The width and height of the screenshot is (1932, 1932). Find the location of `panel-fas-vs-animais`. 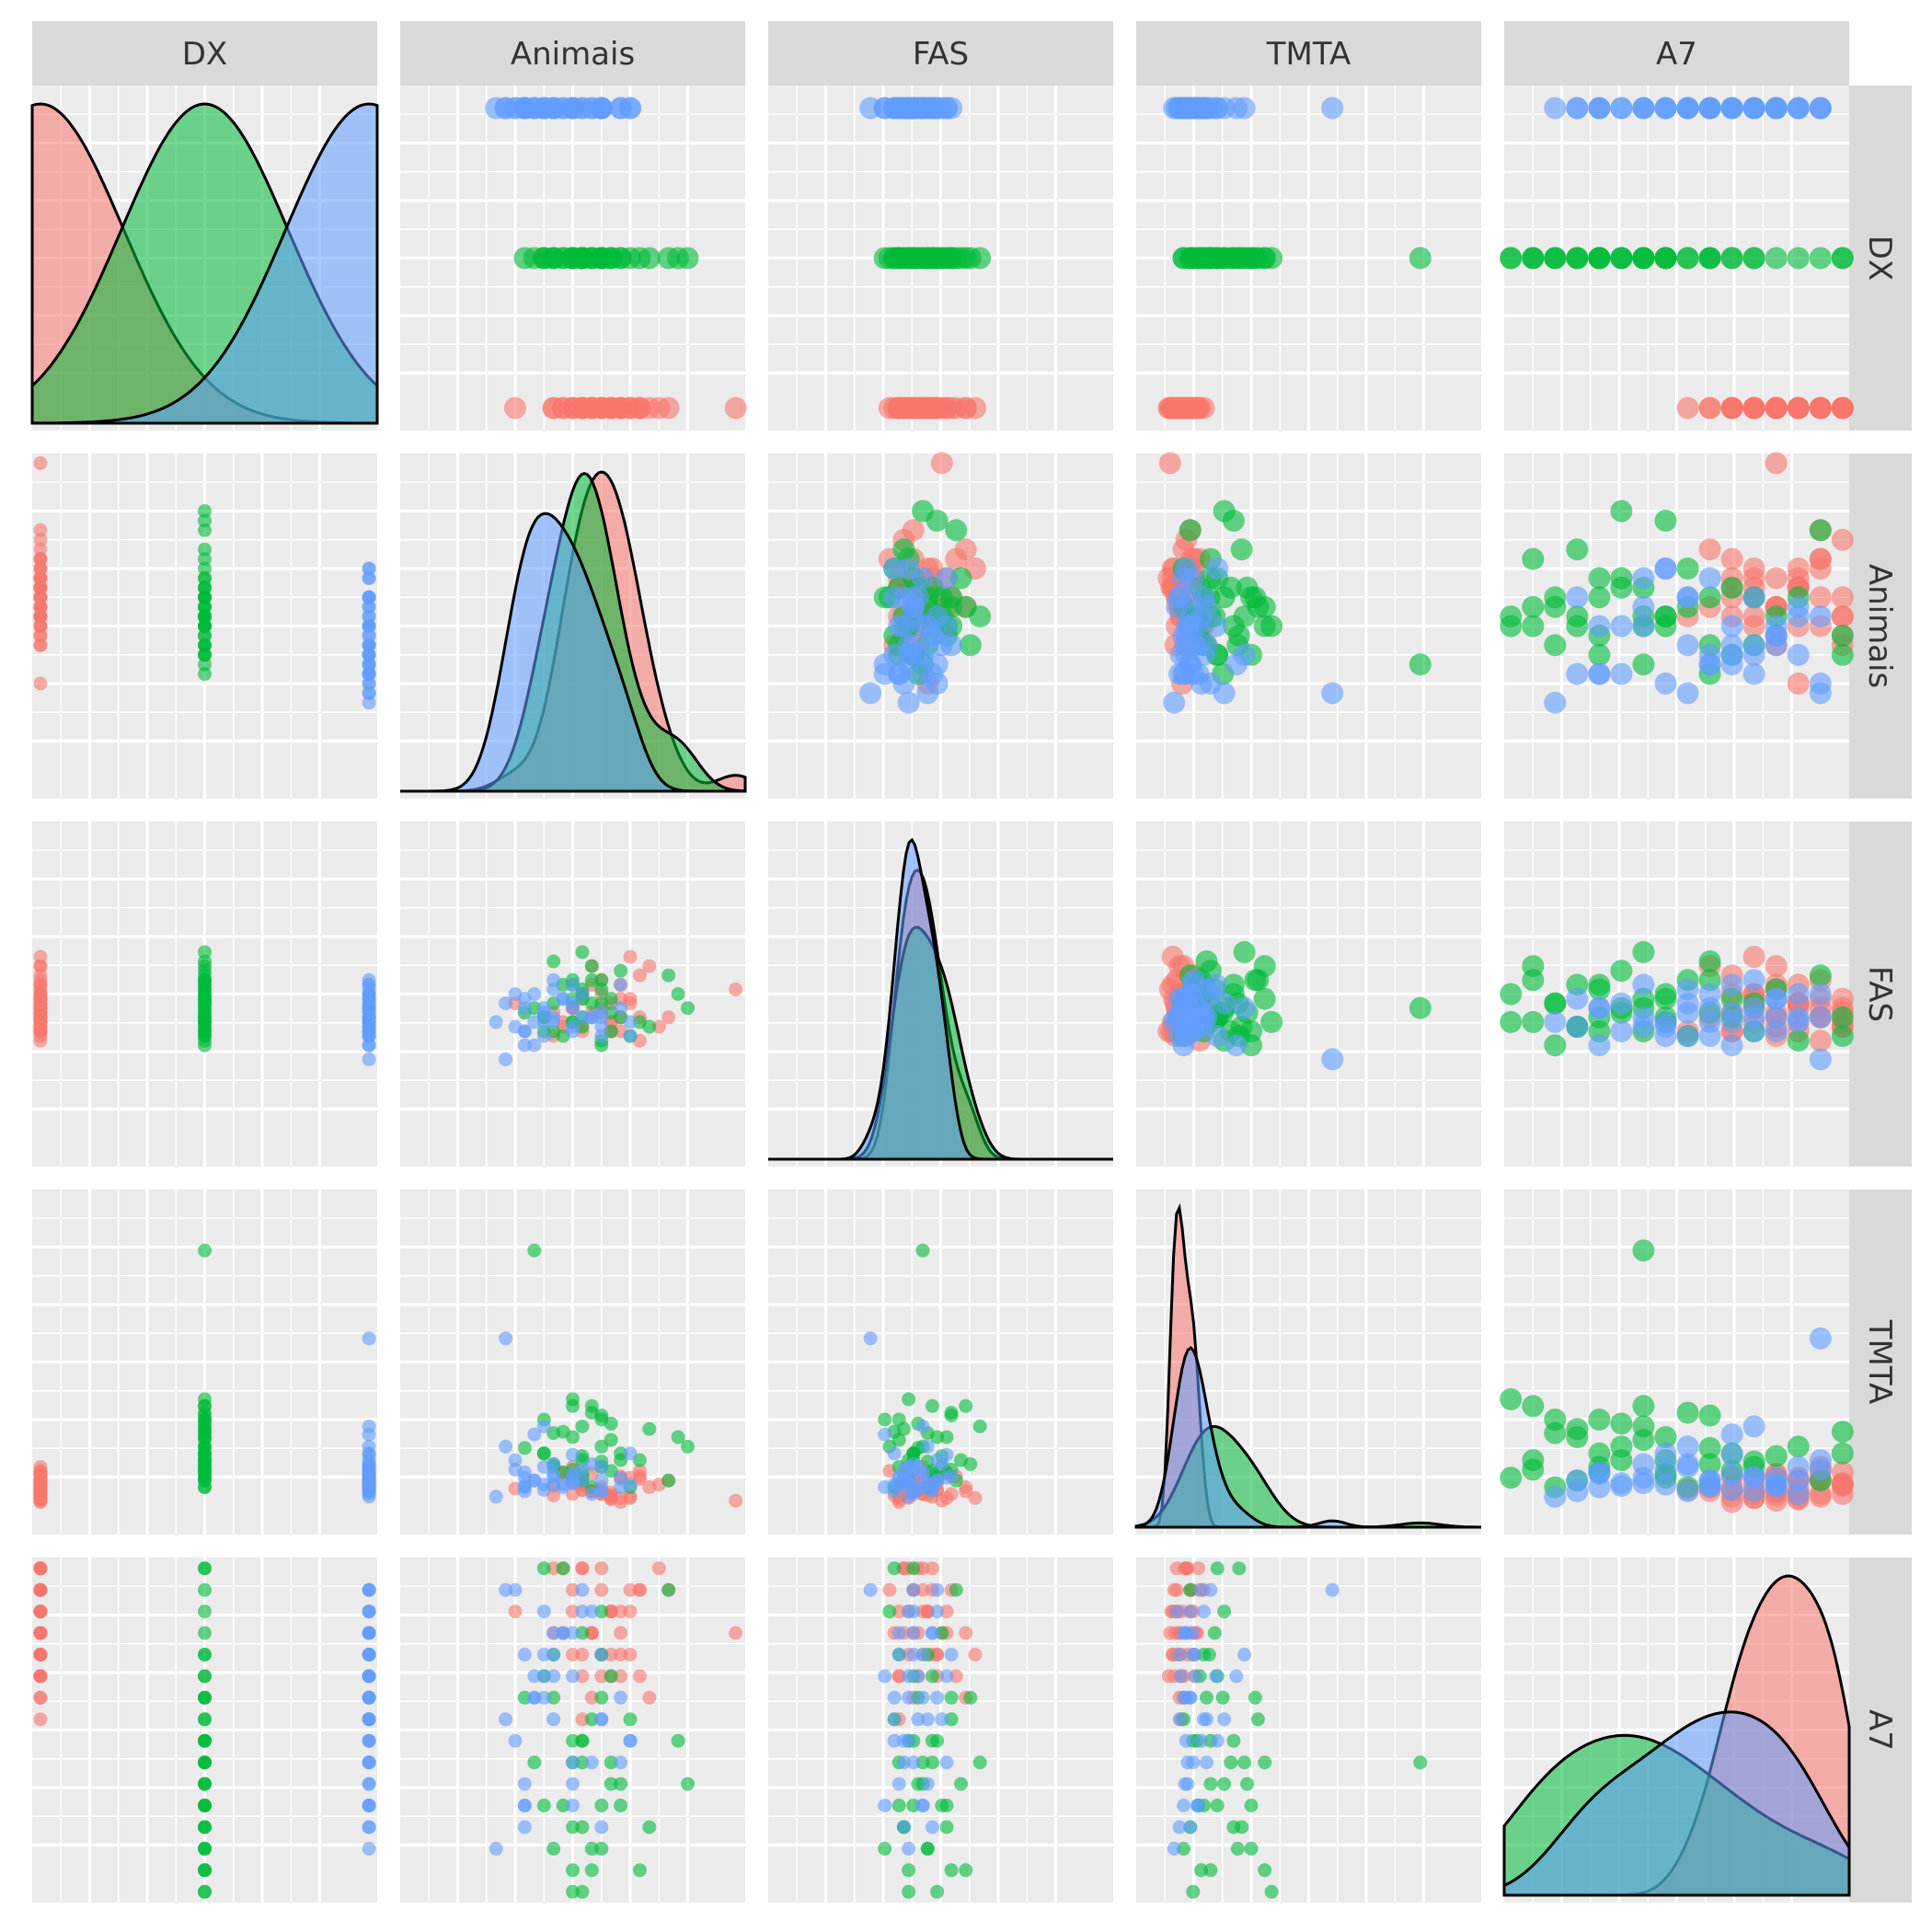

panel-fas-vs-animais is located at coordinates (572, 995).